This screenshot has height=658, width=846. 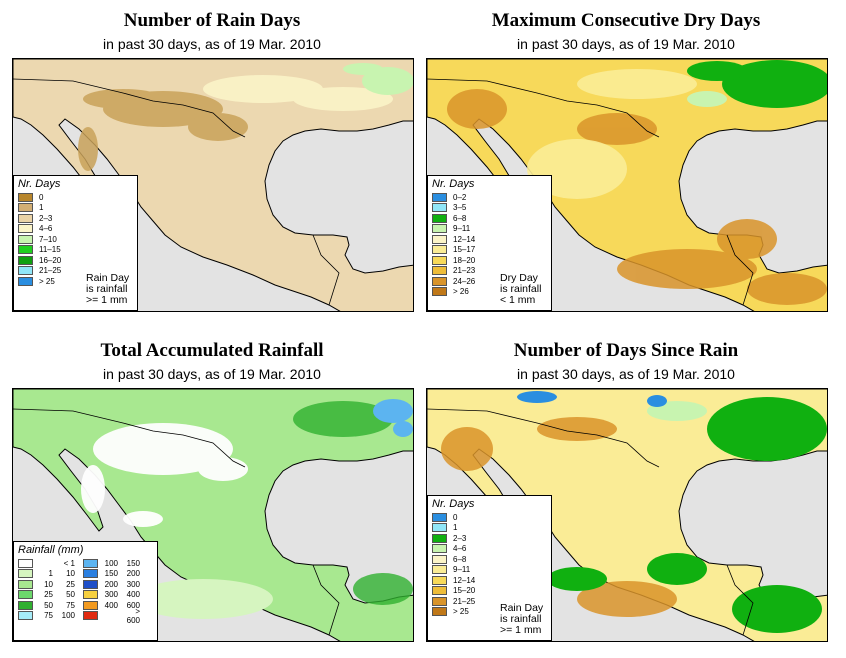 I want to click on legend-range-high: 400, so click(x=133, y=595).